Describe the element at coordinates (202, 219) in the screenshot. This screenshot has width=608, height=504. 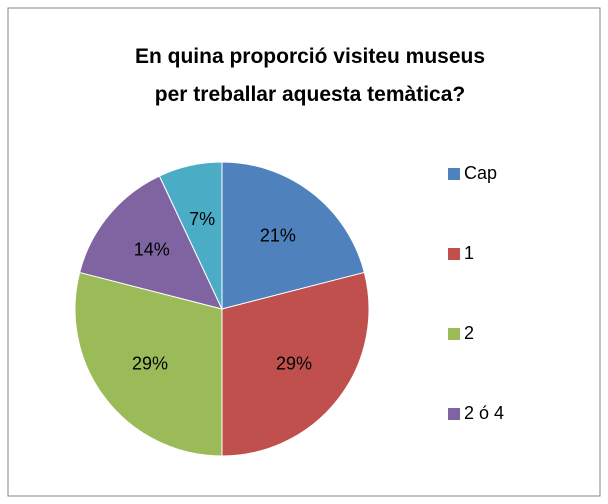
I see `slice-label: 7%` at that location.